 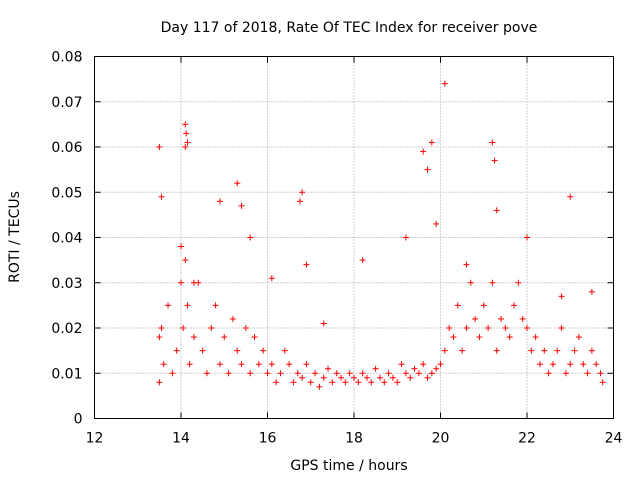 I want to click on x-axis-label: GPS time / hours, so click(x=348, y=466).